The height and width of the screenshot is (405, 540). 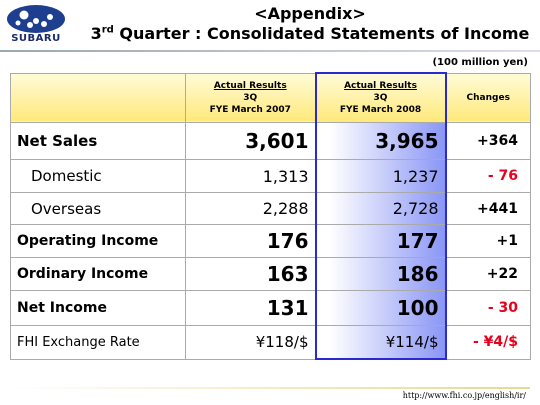 I want to click on cell: 1,237, so click(x=380, y=176).